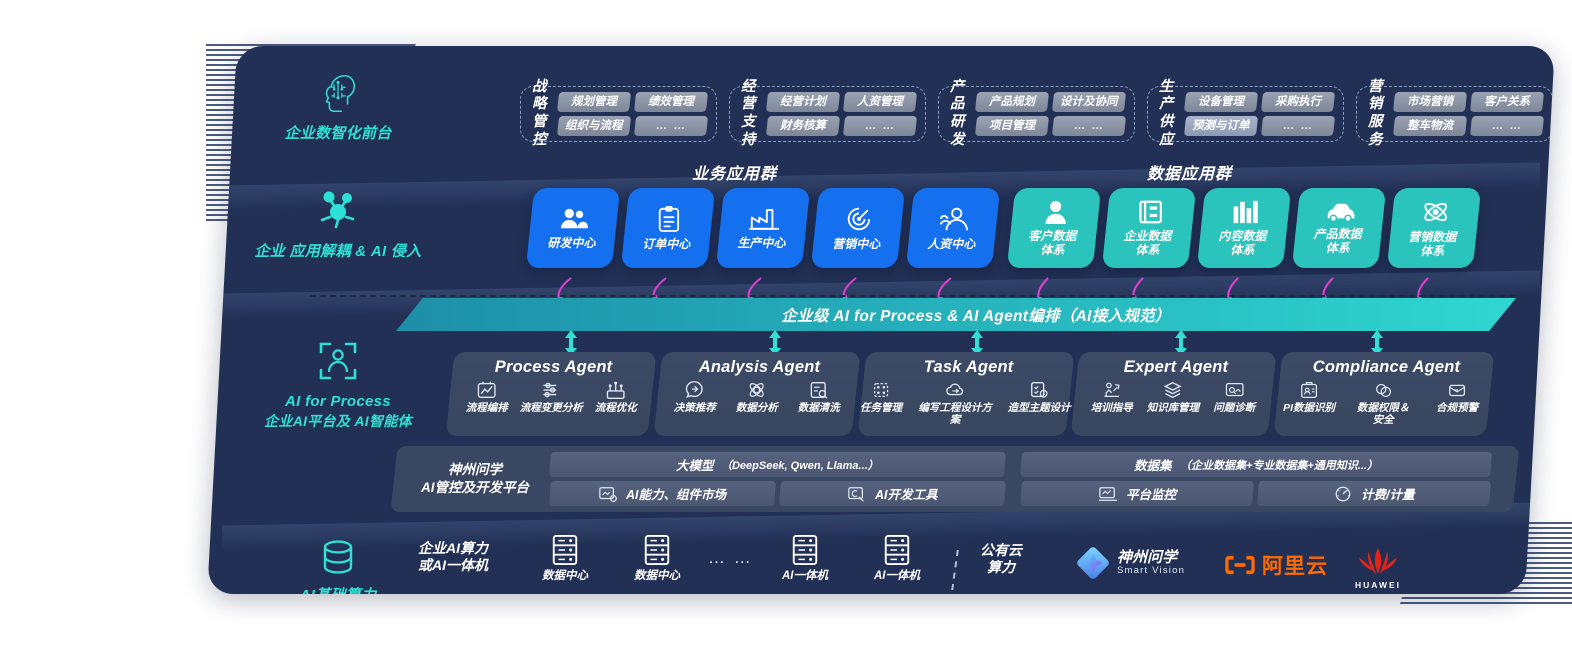  I want to click on agent-item: 合规预警, so click(1457, 397).